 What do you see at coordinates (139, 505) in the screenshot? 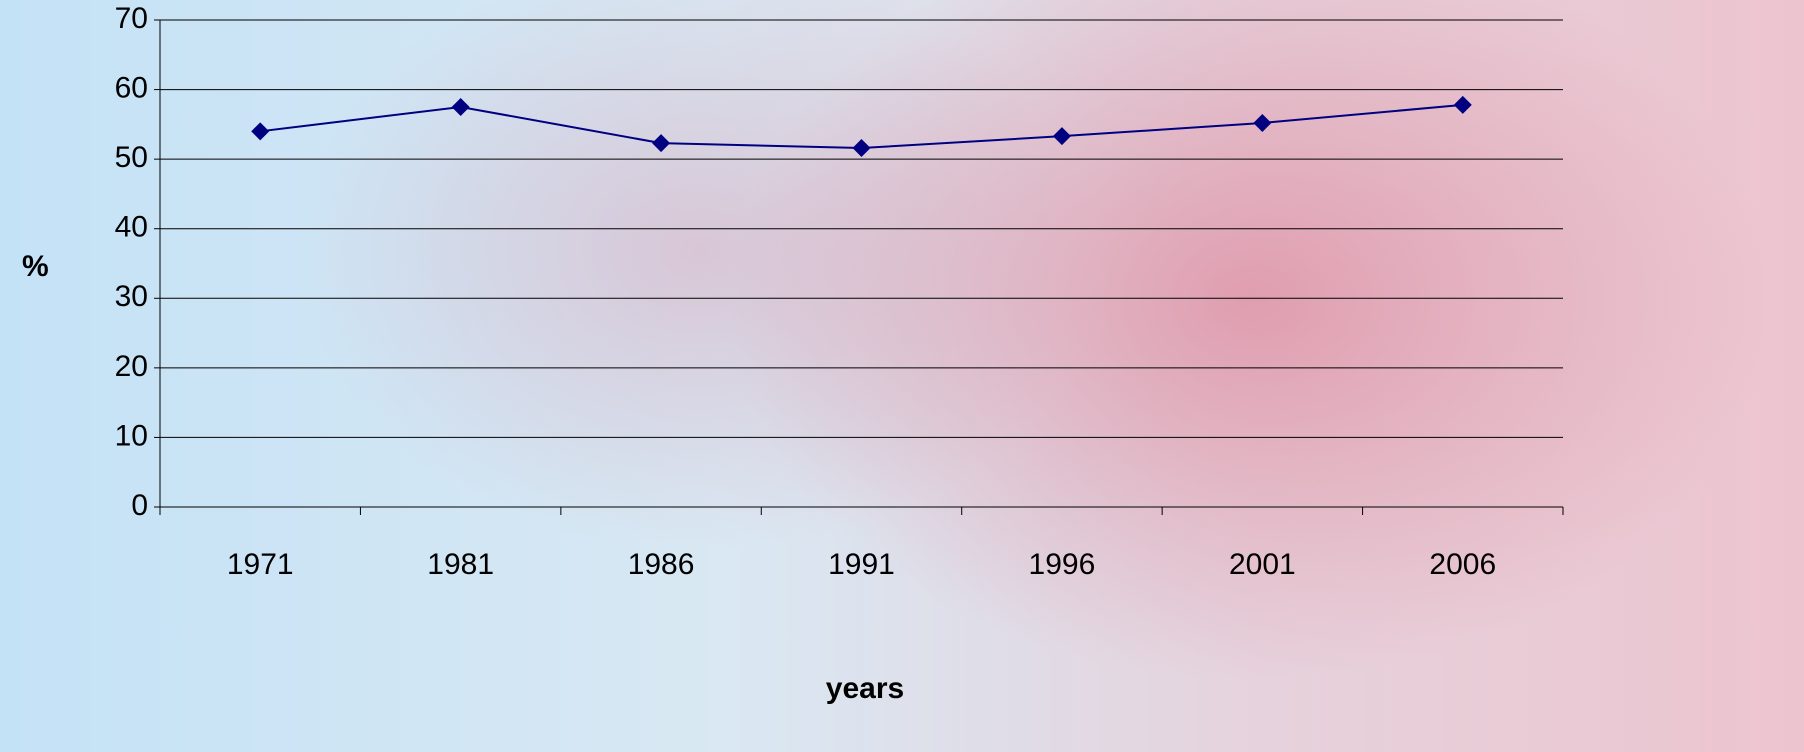
I see `y-tick-label: 0` at bounding box center [139, 505].